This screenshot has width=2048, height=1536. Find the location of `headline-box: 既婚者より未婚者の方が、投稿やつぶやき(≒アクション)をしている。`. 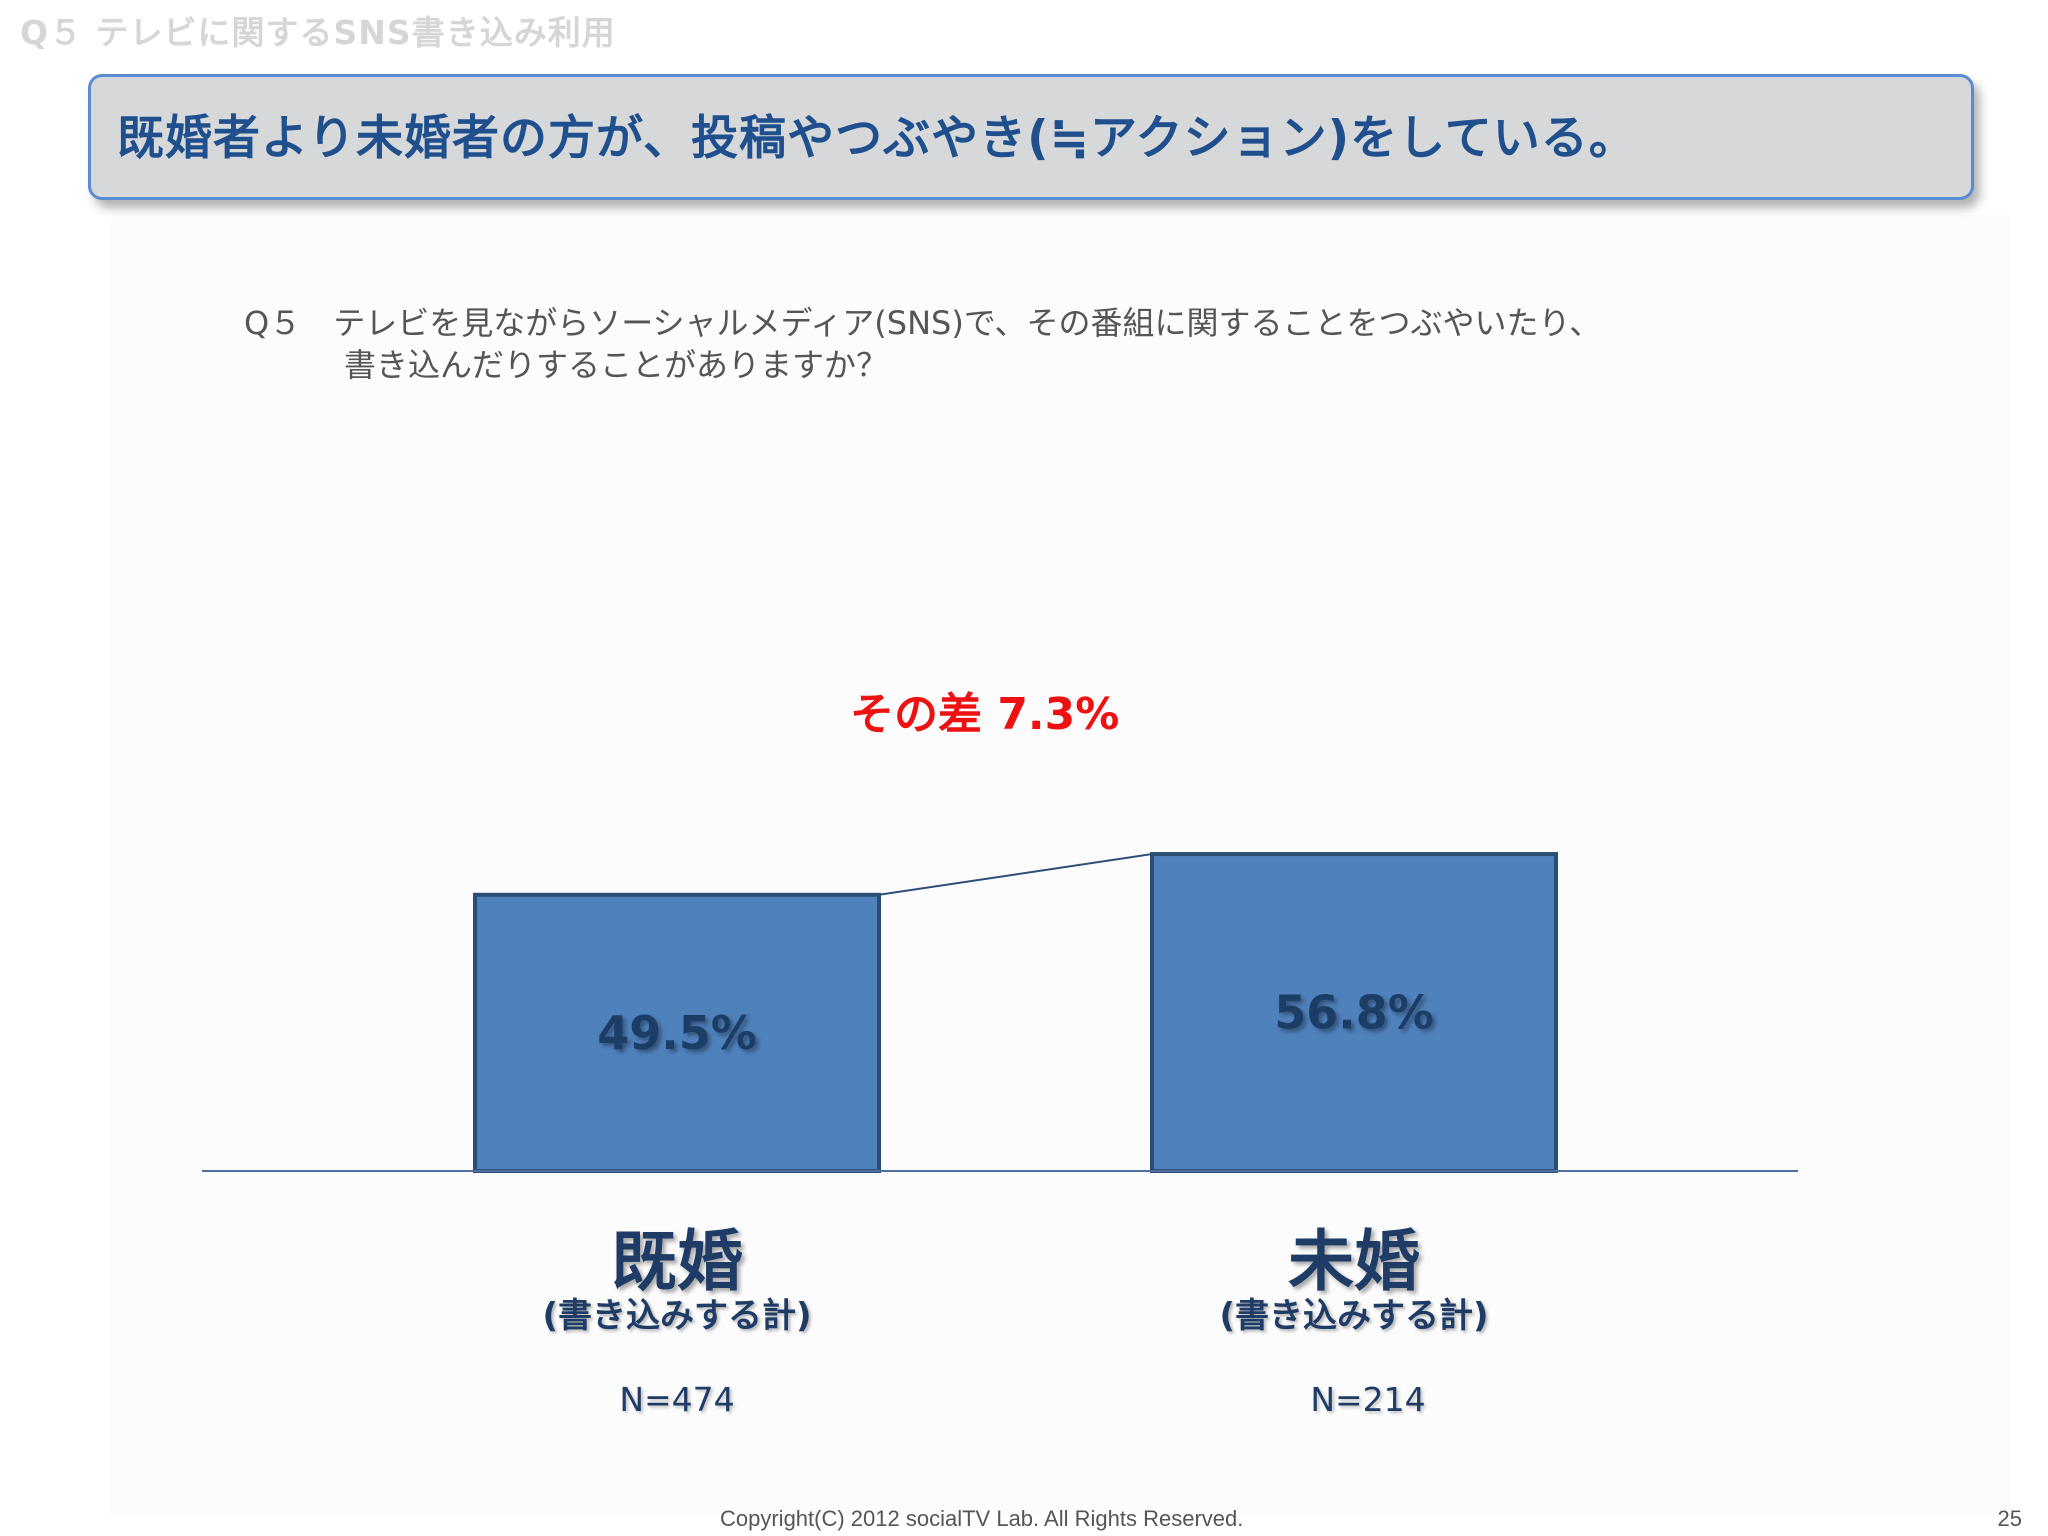

headline-box: 既婚者より未婚者の方が、投稿やつぶやき(≒アクション)をしている。 is located at coordinates (1031, 137).